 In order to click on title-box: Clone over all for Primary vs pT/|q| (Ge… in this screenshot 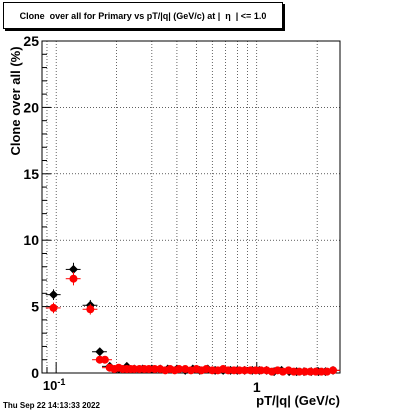, I will do `click(143, 15)`.